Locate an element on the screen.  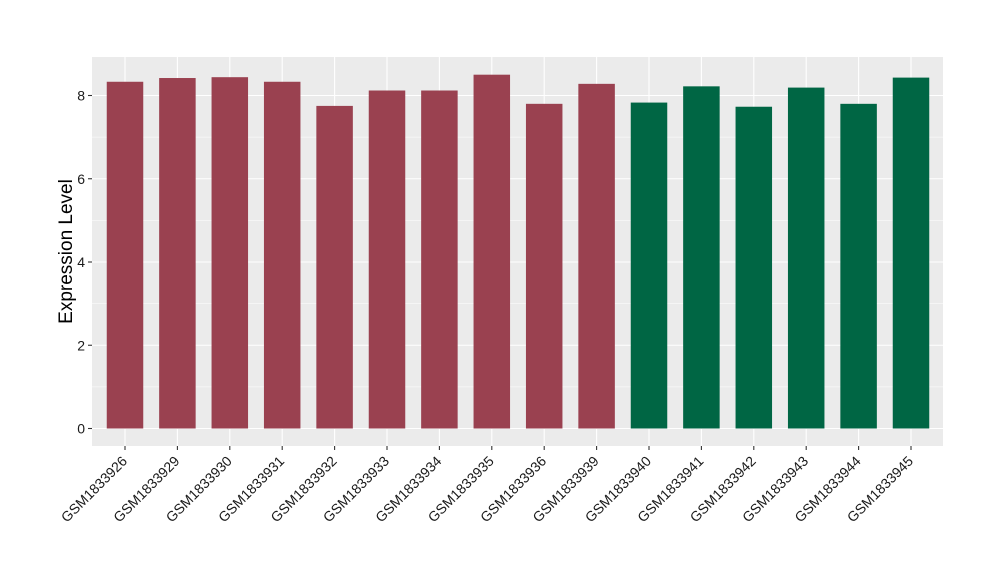
bar-GSM1833940 is located at coordinates (649, 265).